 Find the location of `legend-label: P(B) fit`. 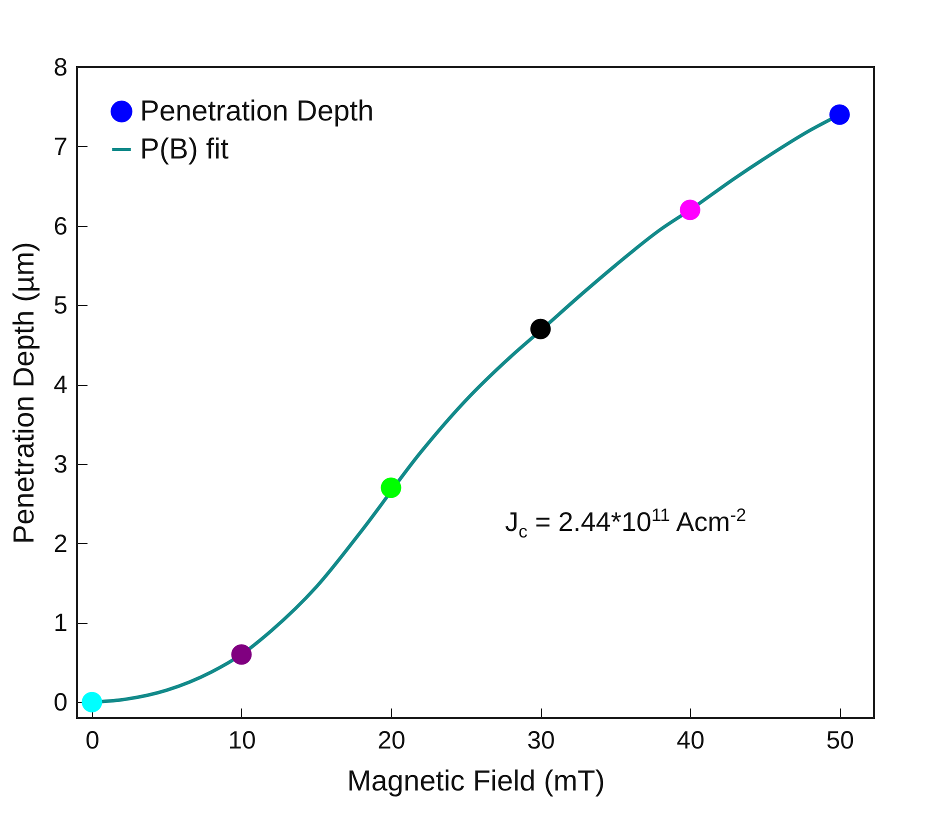

legend-label: P(B) fit is located at coordinates (184, 150).